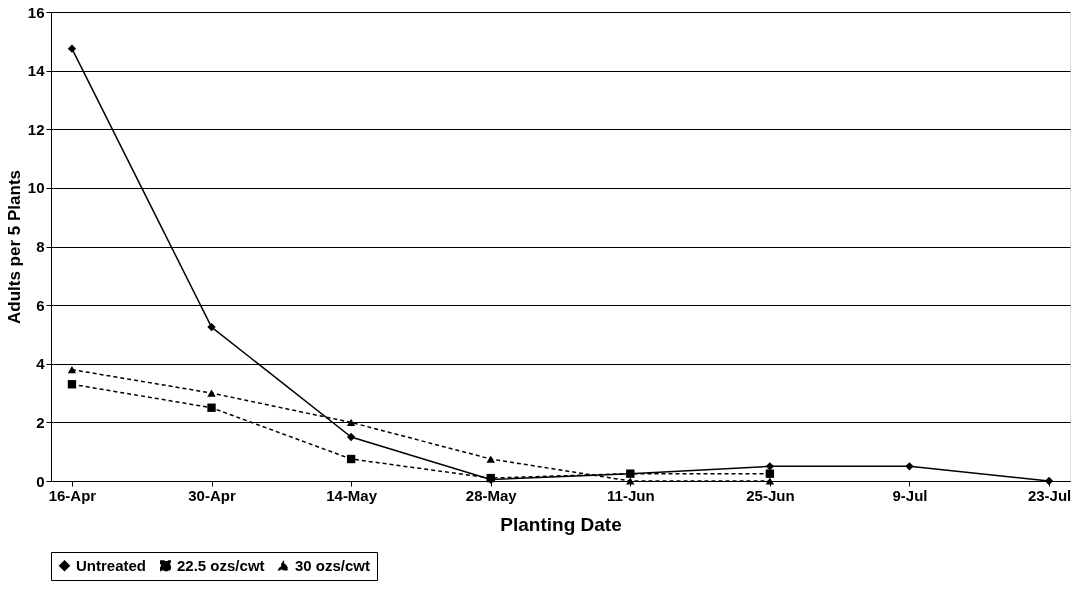  What do you see at coordinates (40, 305) in the screenshot?
I see `y-tick-label: 6` at bounding box center [40, 305].